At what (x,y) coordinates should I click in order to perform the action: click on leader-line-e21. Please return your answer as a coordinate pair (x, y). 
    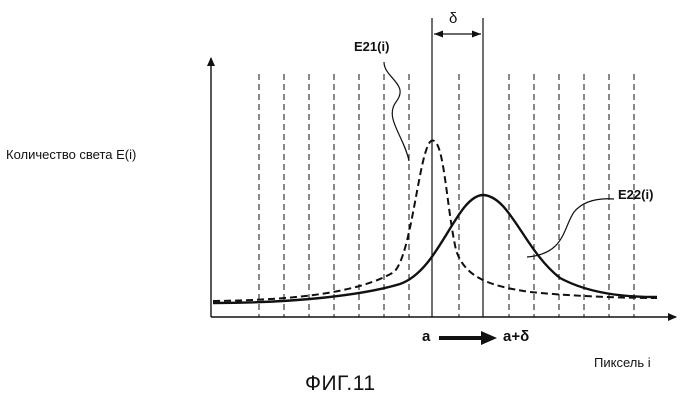
    Looking at the image, I should click on (396, 111).